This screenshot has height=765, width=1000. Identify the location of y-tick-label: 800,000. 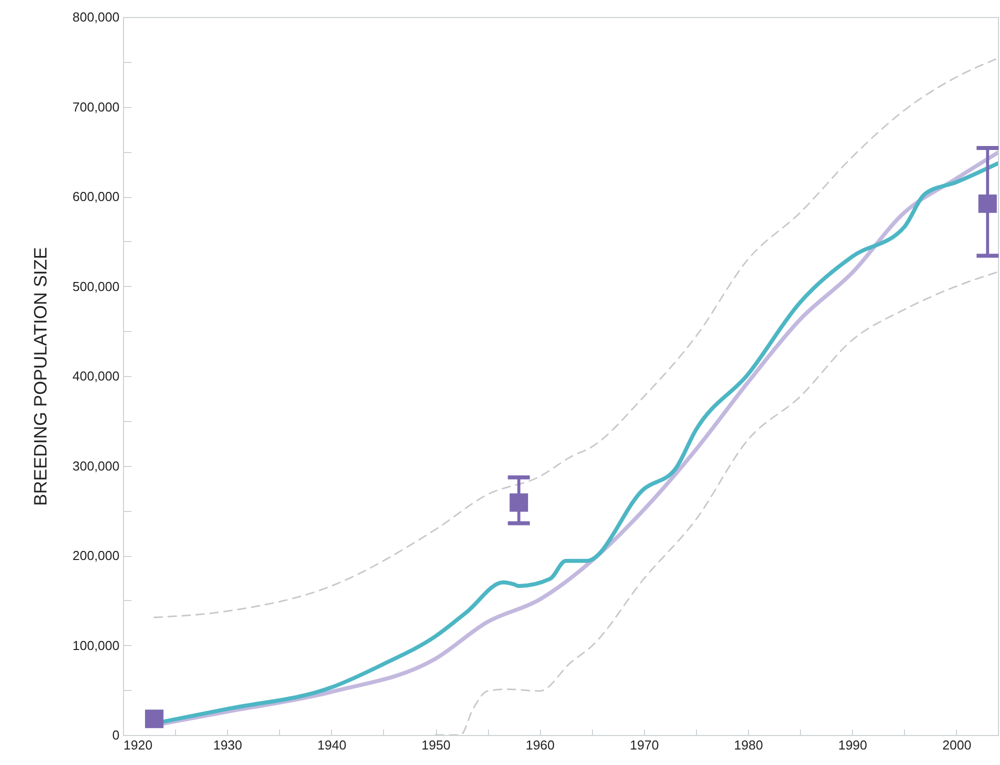
(96, 17).